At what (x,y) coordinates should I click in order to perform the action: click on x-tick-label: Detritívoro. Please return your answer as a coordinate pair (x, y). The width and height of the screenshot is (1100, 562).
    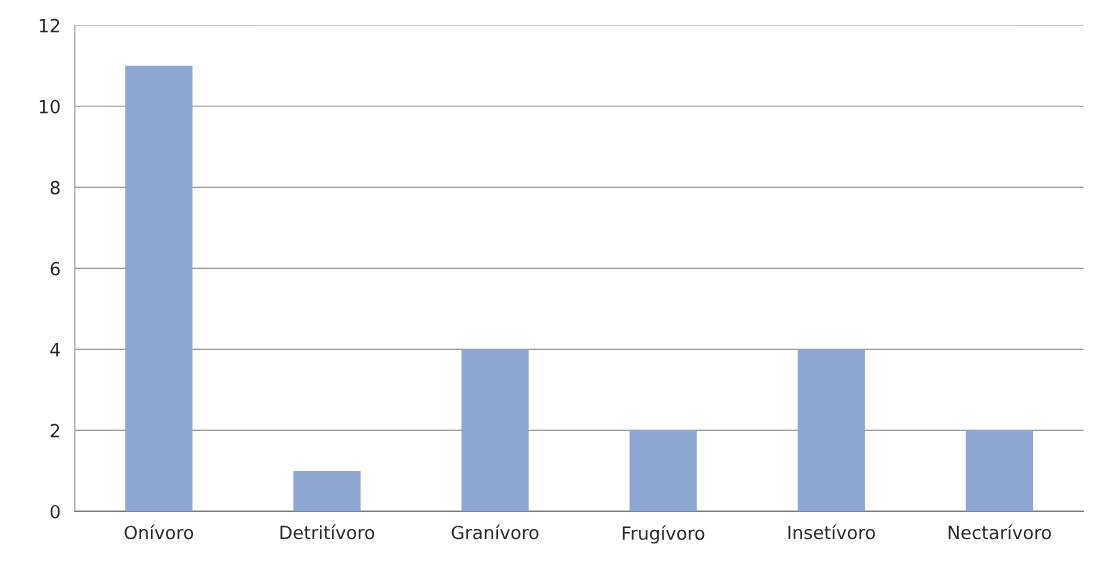
    Looking at the image, I should click on (327, 532).